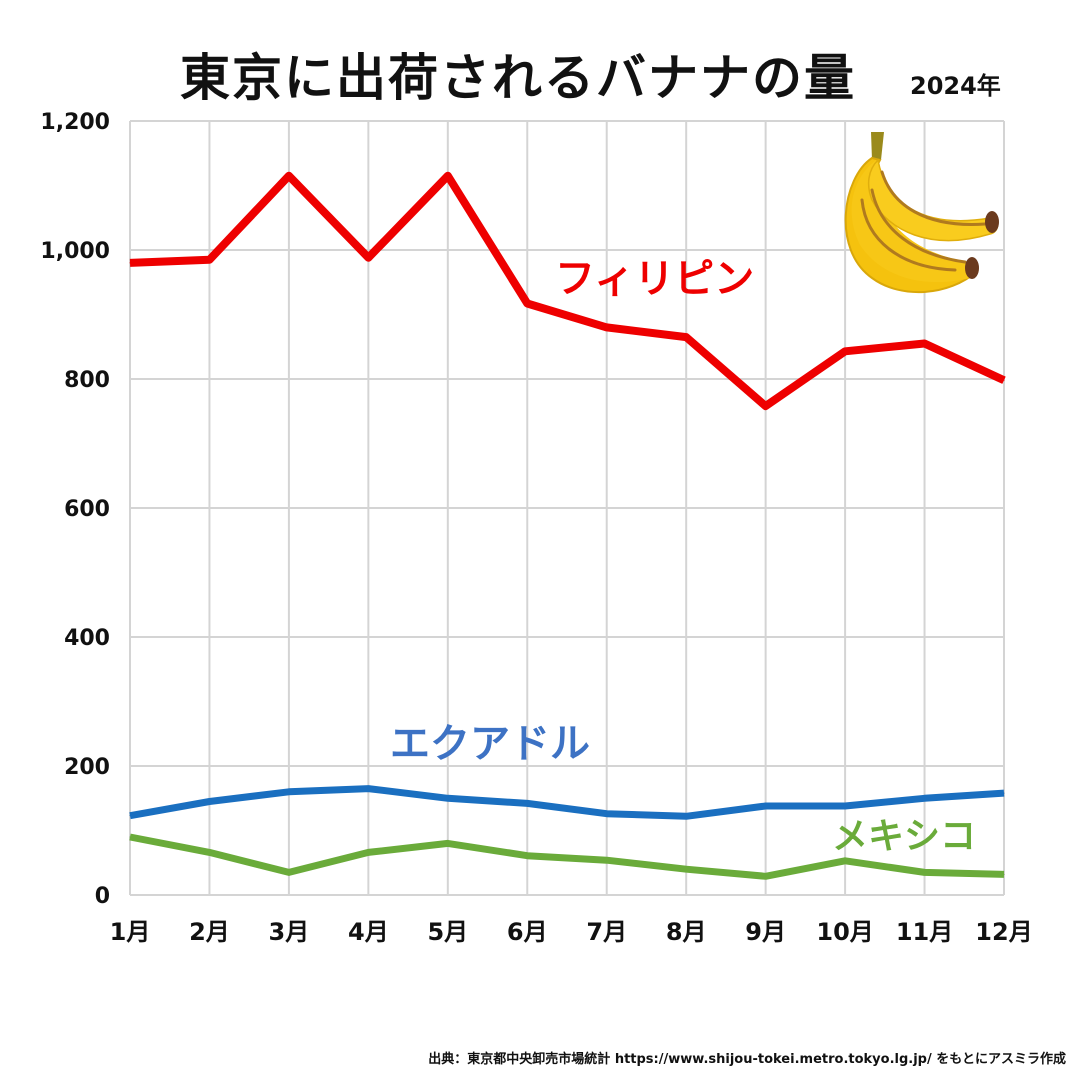 The image size is (1080, 1080). Describe the element at coordinates (518, 78) in the screenshot. I see `chart-title: 東京に出荷されるバナナの量` at that location.